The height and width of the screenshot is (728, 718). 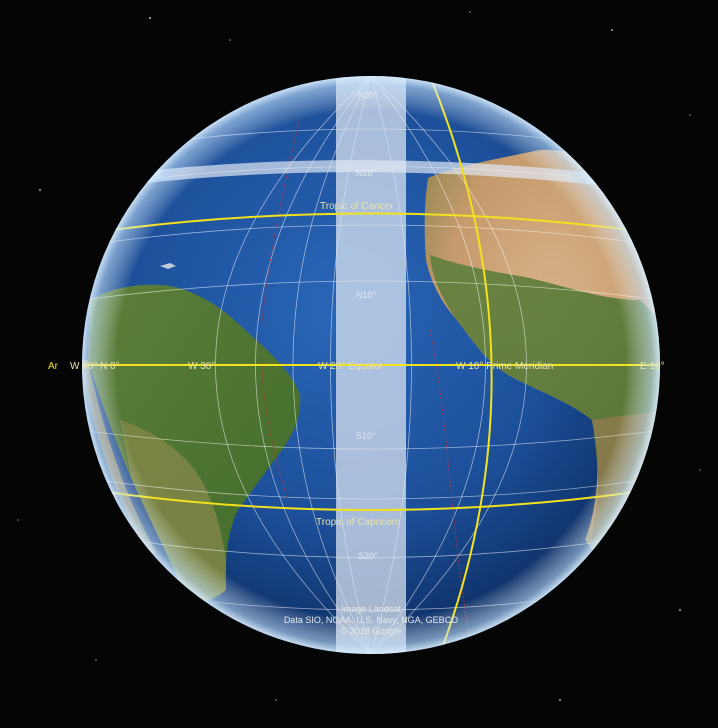 I want to click on left-label: Ar, so click(x=53, y=366).